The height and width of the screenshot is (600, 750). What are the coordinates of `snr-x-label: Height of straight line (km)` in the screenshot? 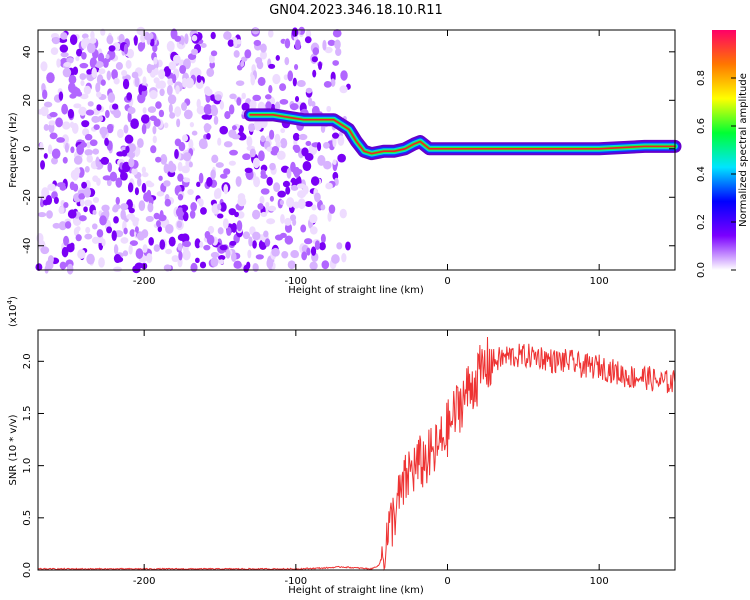 It's located at (356, 590).